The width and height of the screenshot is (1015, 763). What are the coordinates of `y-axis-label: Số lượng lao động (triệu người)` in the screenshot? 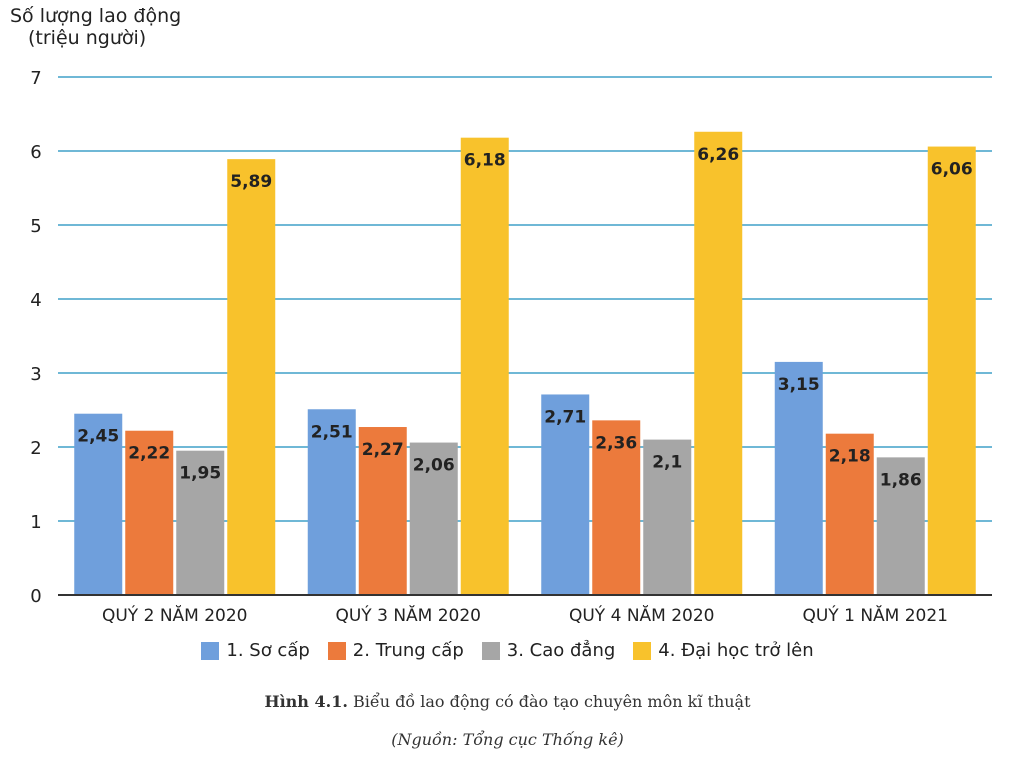 It's located at (95, 27).